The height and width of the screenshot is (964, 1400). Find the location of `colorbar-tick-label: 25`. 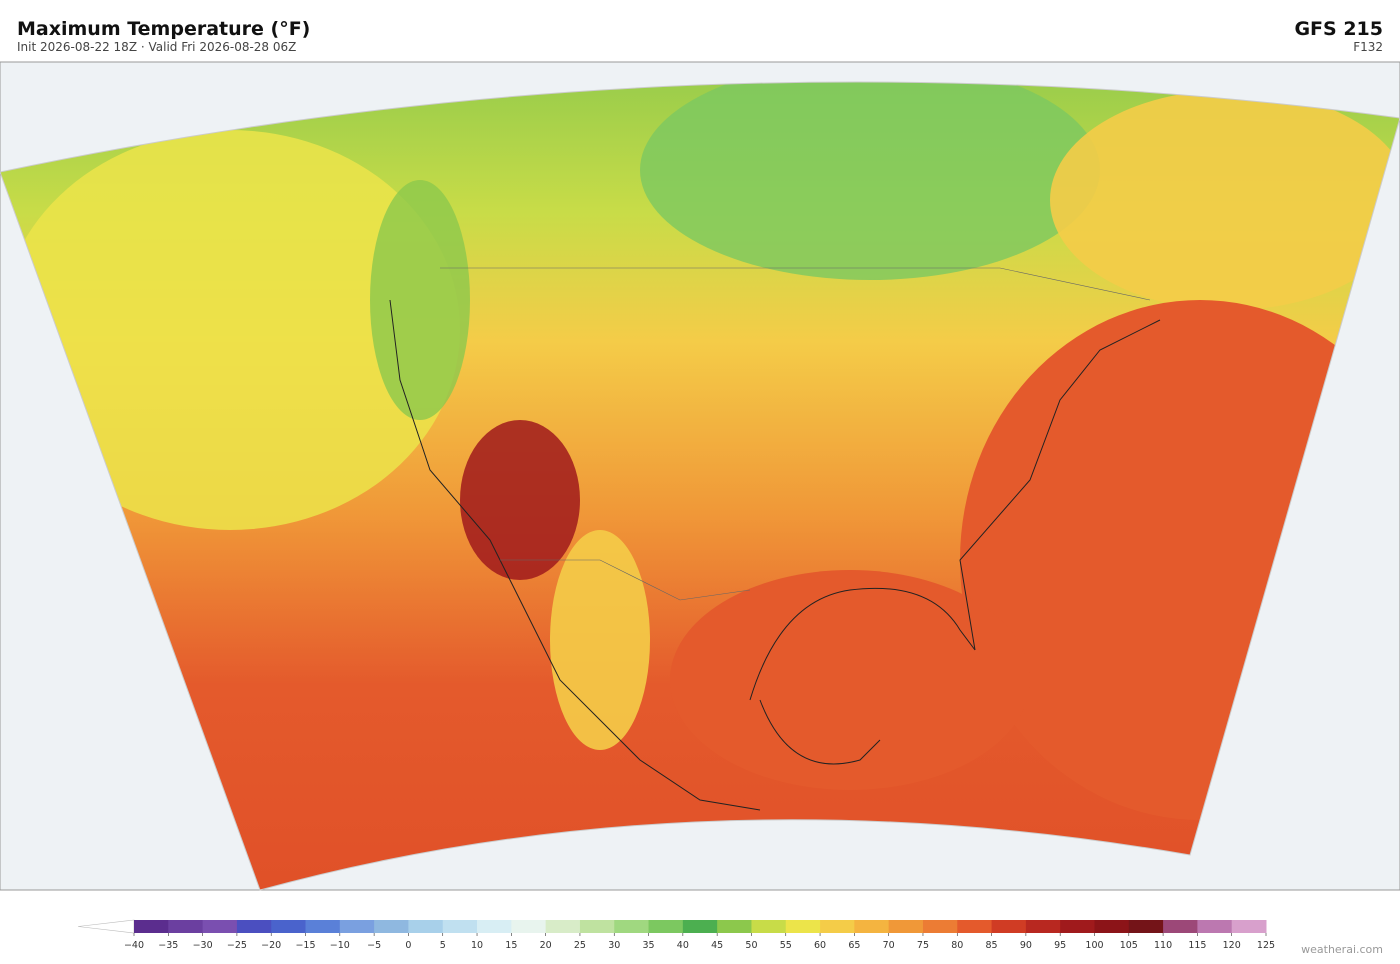

colorbar-tick-label: 25 is located at coordinates (580, 945).